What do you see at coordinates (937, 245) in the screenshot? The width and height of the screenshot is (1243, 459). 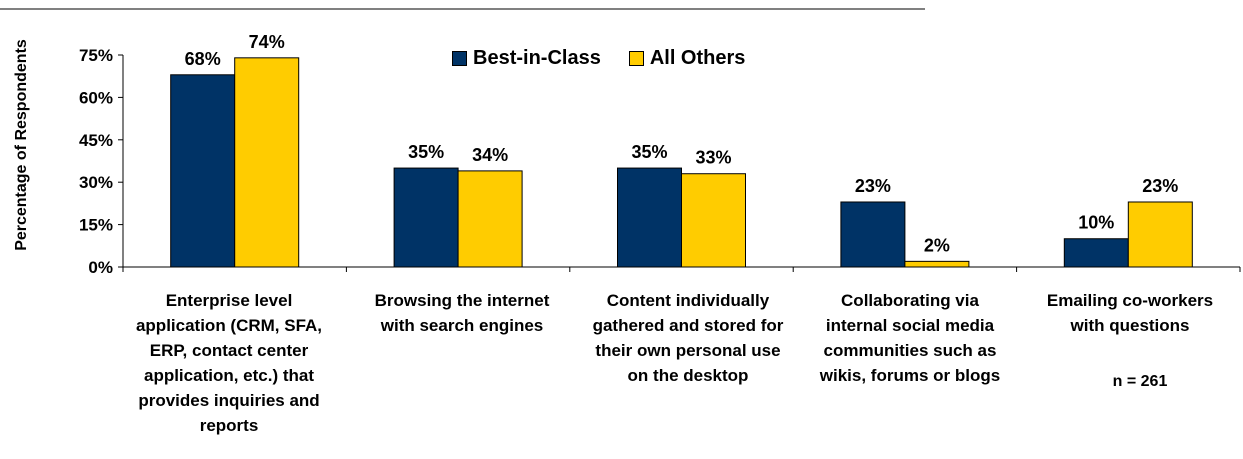 I see `data-label: 2%` at bounding box center [937, 245].